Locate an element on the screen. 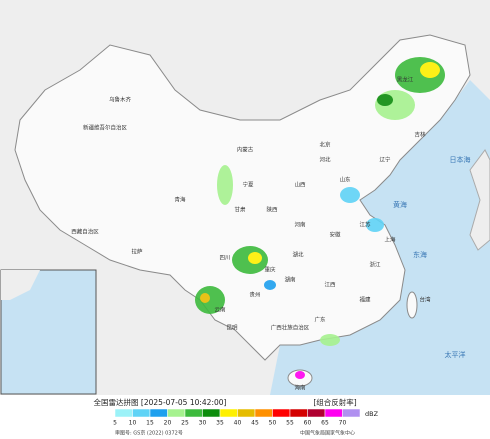  place-label: 台湾 is located at coordinates (425, 300).